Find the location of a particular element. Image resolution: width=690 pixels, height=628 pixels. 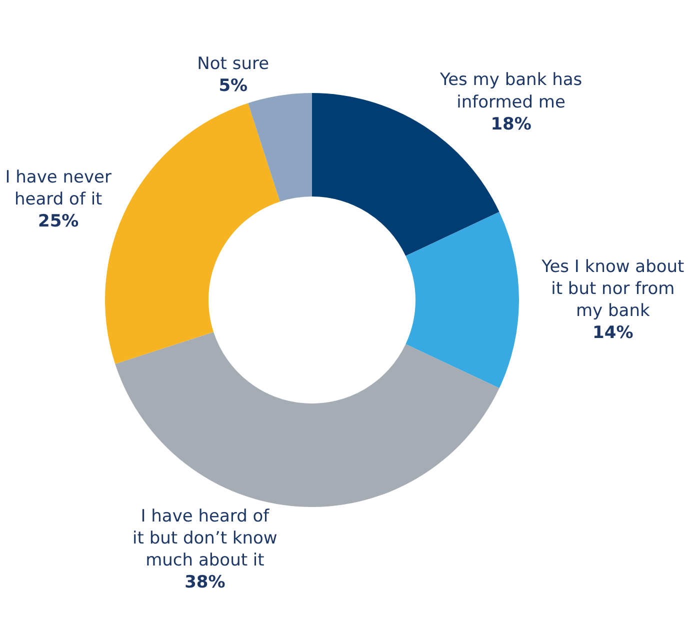

data-label: 25% is located at coordinates (58, 222).